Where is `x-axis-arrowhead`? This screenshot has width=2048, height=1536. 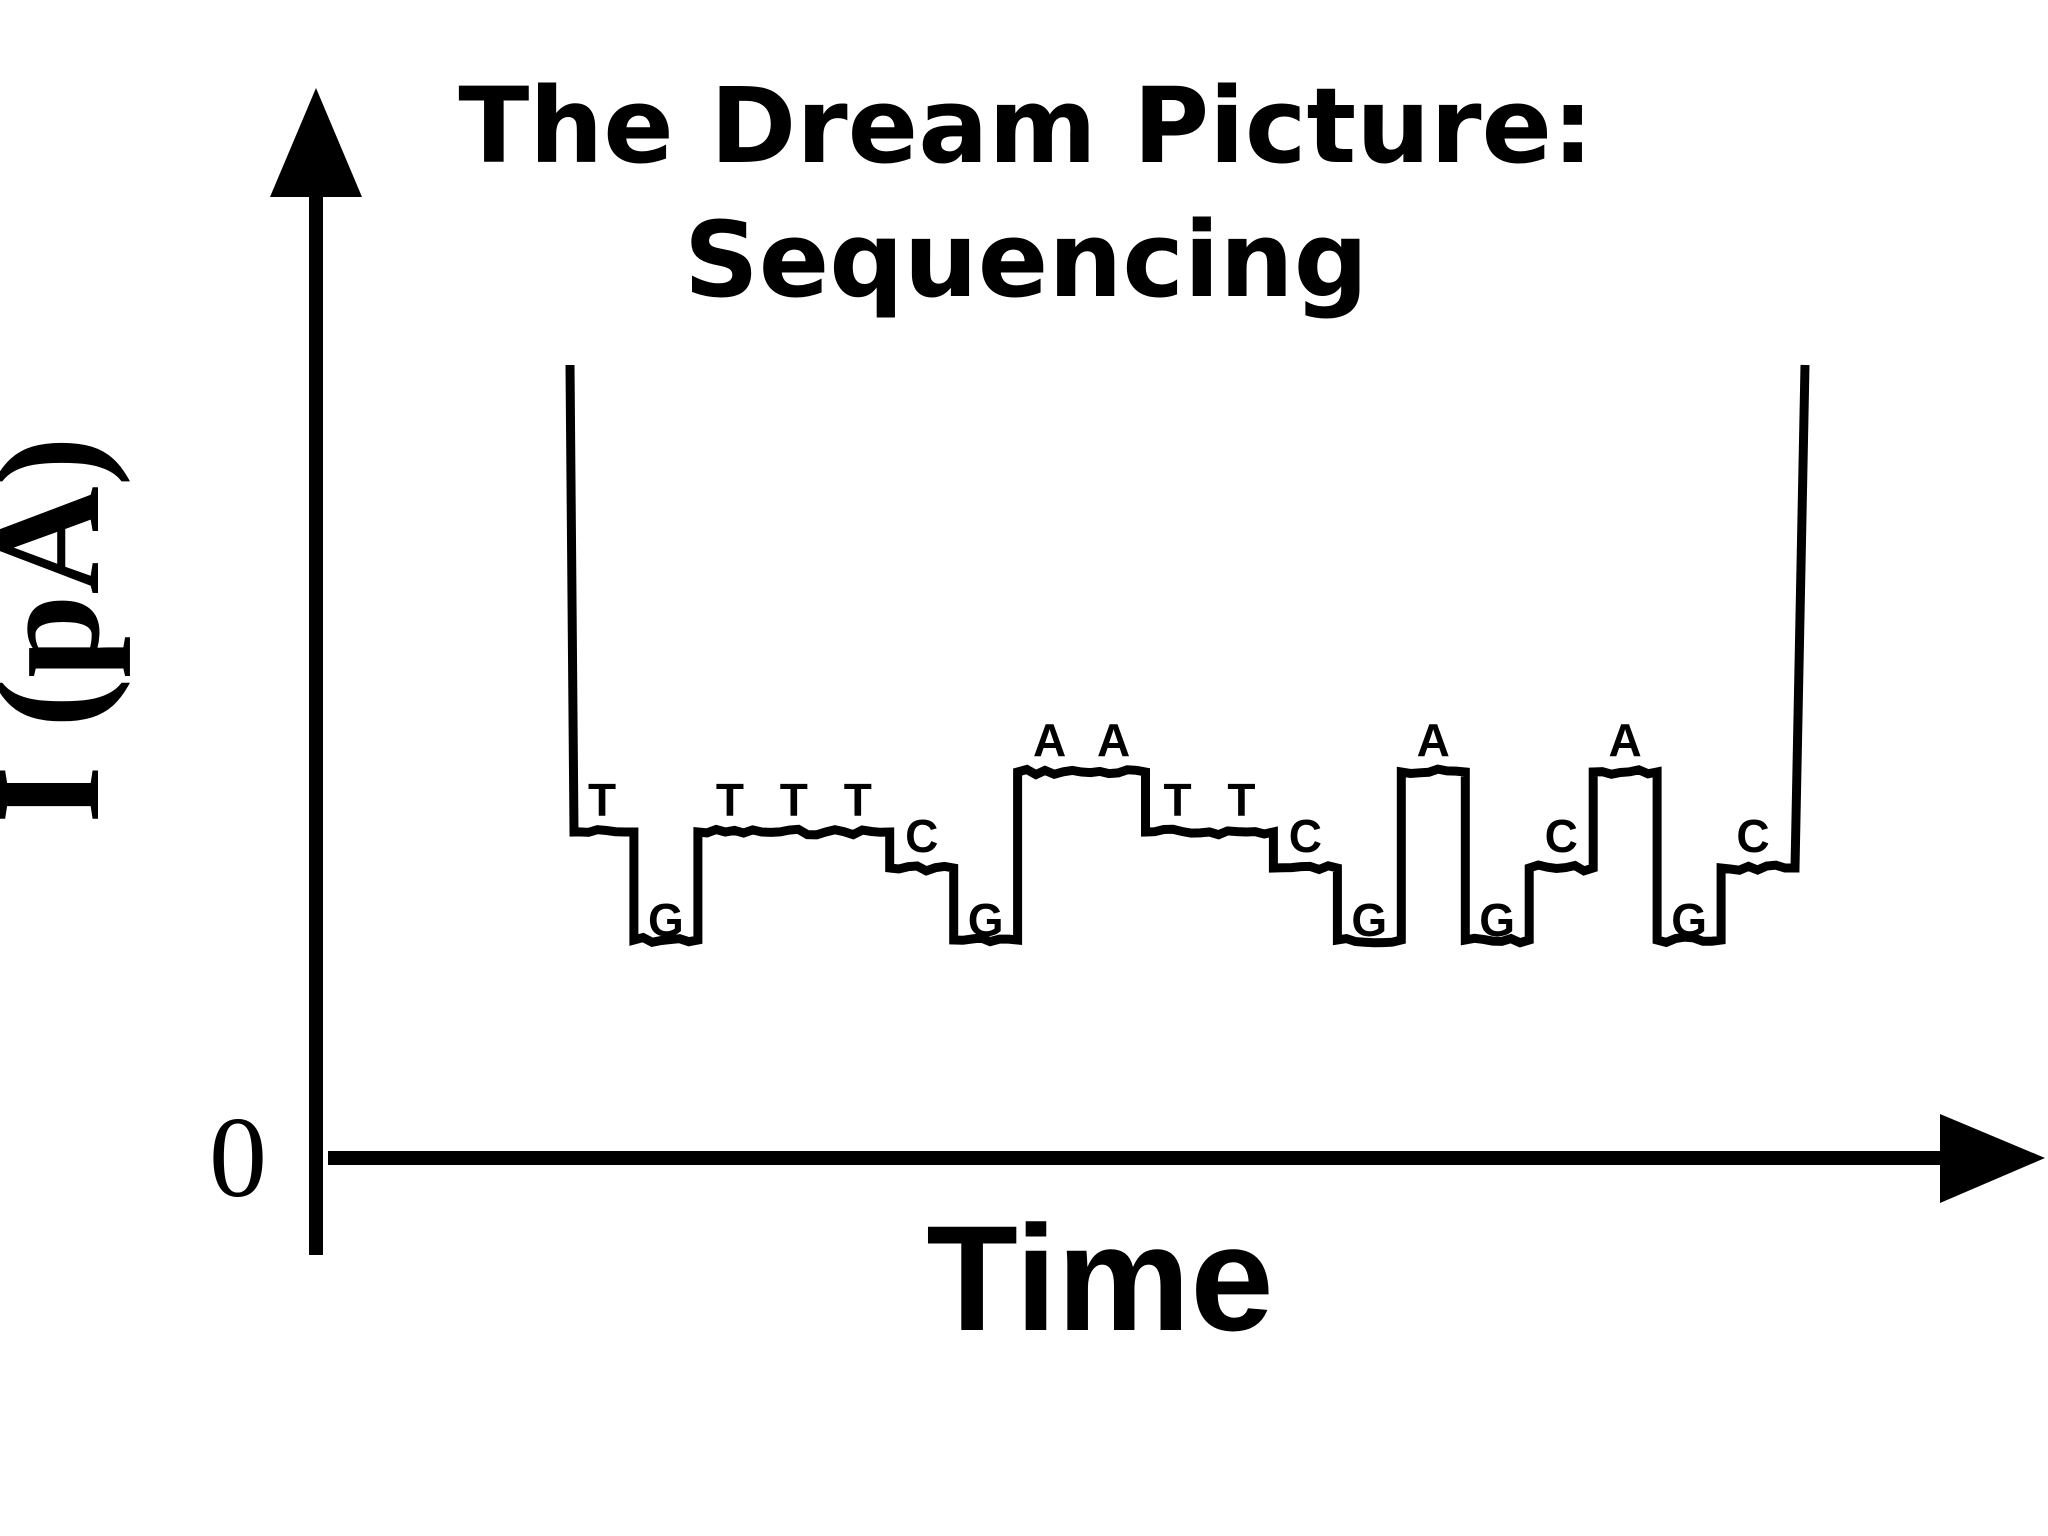 x-axis-arrowhead is located at coordinates (1992, 1158).